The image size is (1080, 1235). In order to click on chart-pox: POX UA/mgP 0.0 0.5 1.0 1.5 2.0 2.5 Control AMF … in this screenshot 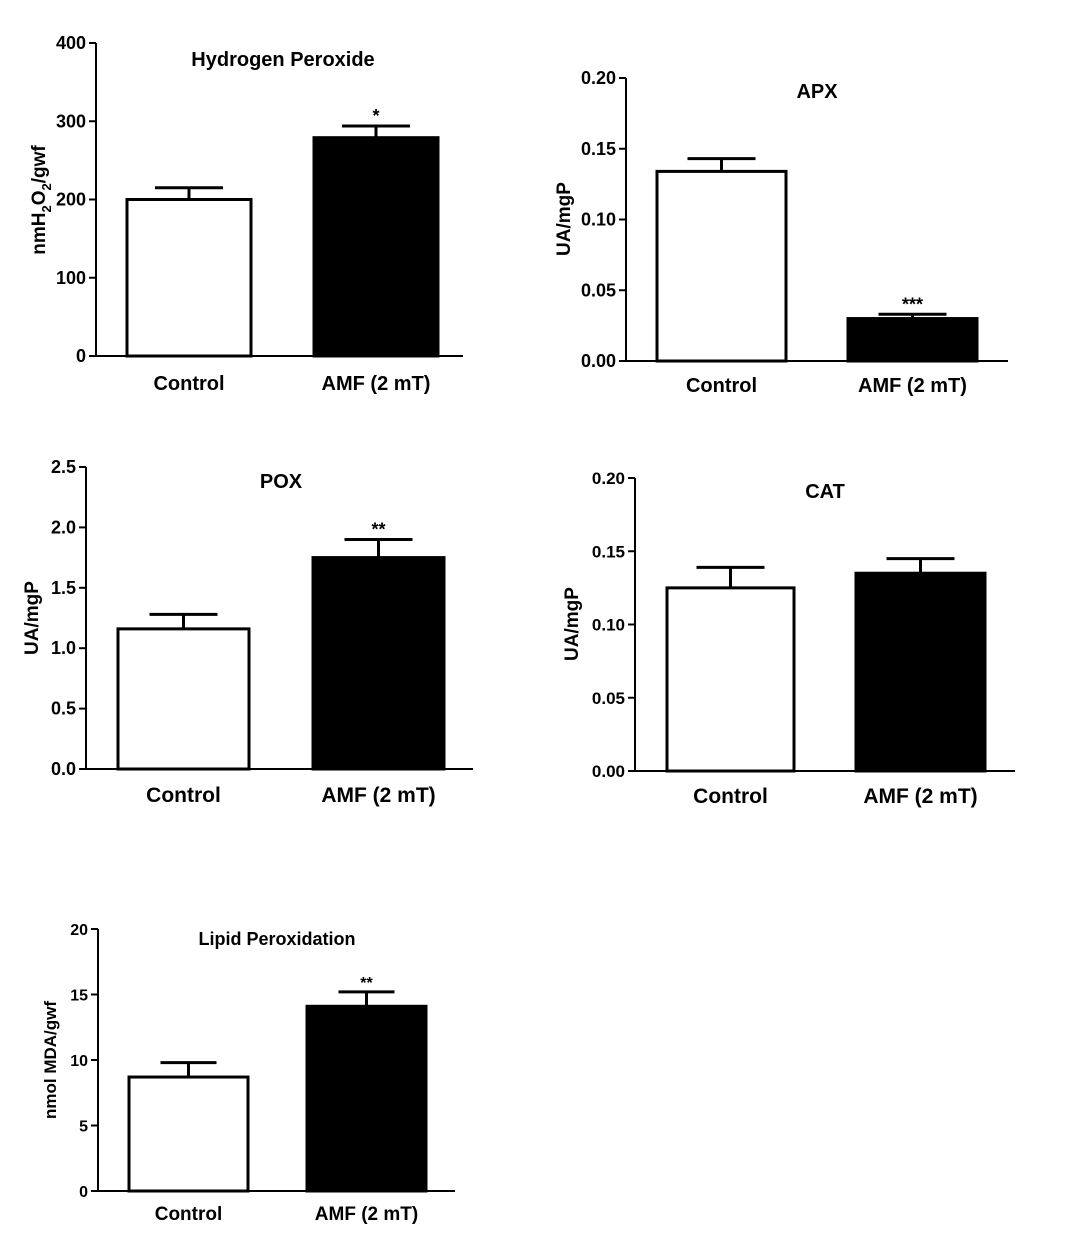, I will do `click(247, 632)`.